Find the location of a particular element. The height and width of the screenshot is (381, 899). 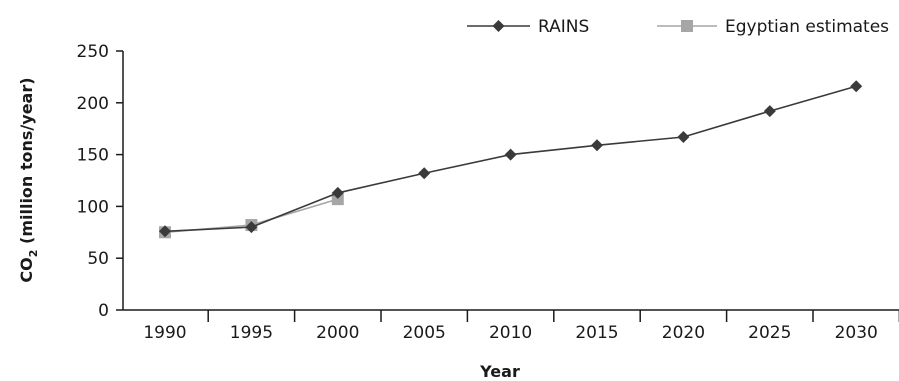

x-tick-label: 2000 is located at coordinates (337, 333).